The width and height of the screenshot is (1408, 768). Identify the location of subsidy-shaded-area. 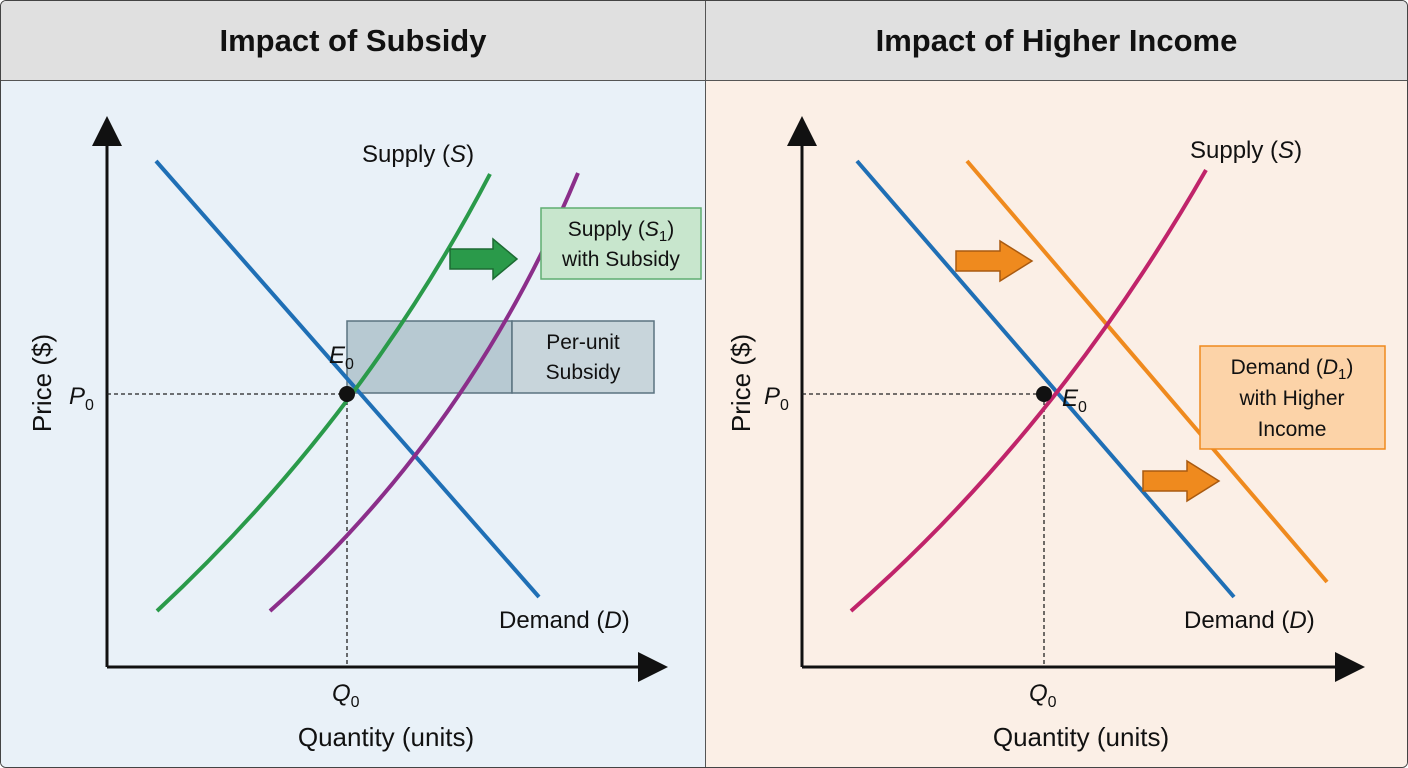
(429, 357).